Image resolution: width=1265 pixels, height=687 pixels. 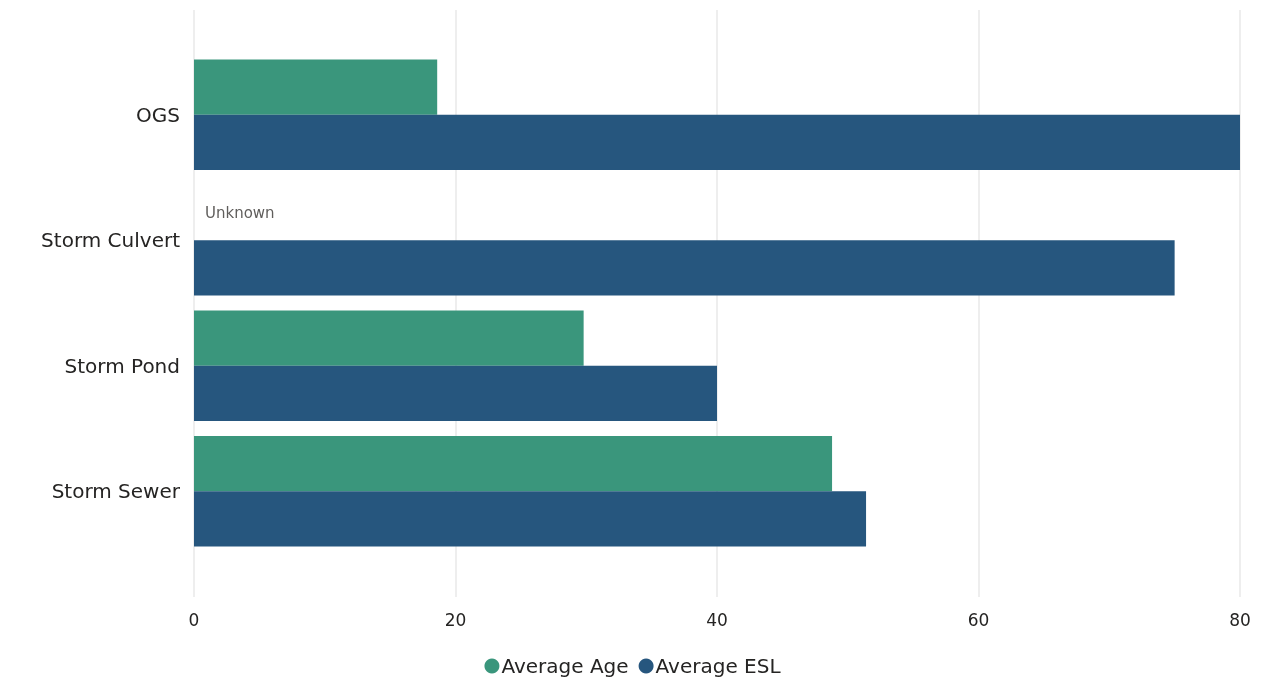 What do you see at coordinates (122, 365) in the screenshot?
I see `y-tick-label: Storm Pond` at bounding box center [122, 365].